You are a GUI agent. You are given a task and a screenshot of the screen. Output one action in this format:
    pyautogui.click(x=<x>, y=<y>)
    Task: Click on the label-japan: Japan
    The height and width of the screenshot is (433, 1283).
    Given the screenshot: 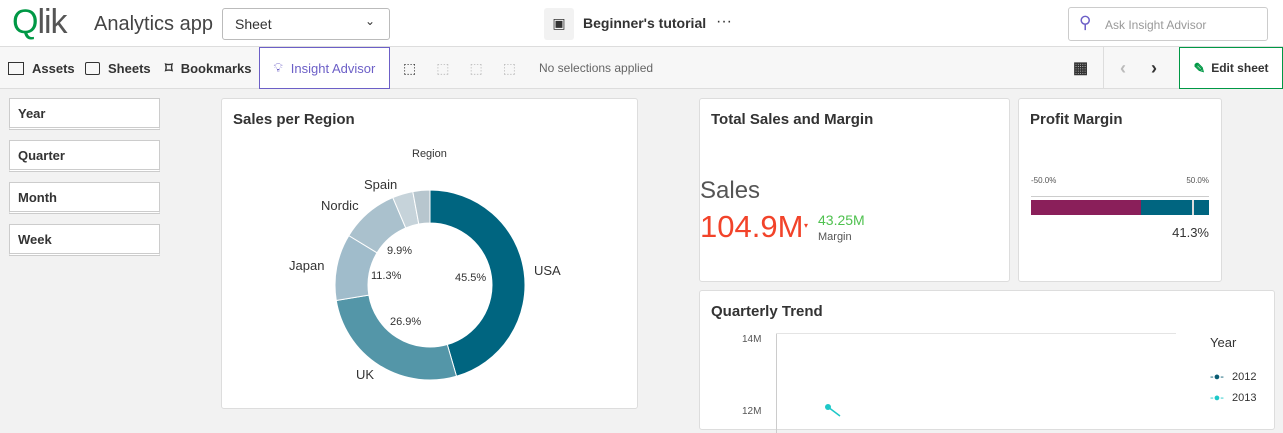 What is the action you would take?
    pyautogui.click(x=307, y=265)
    